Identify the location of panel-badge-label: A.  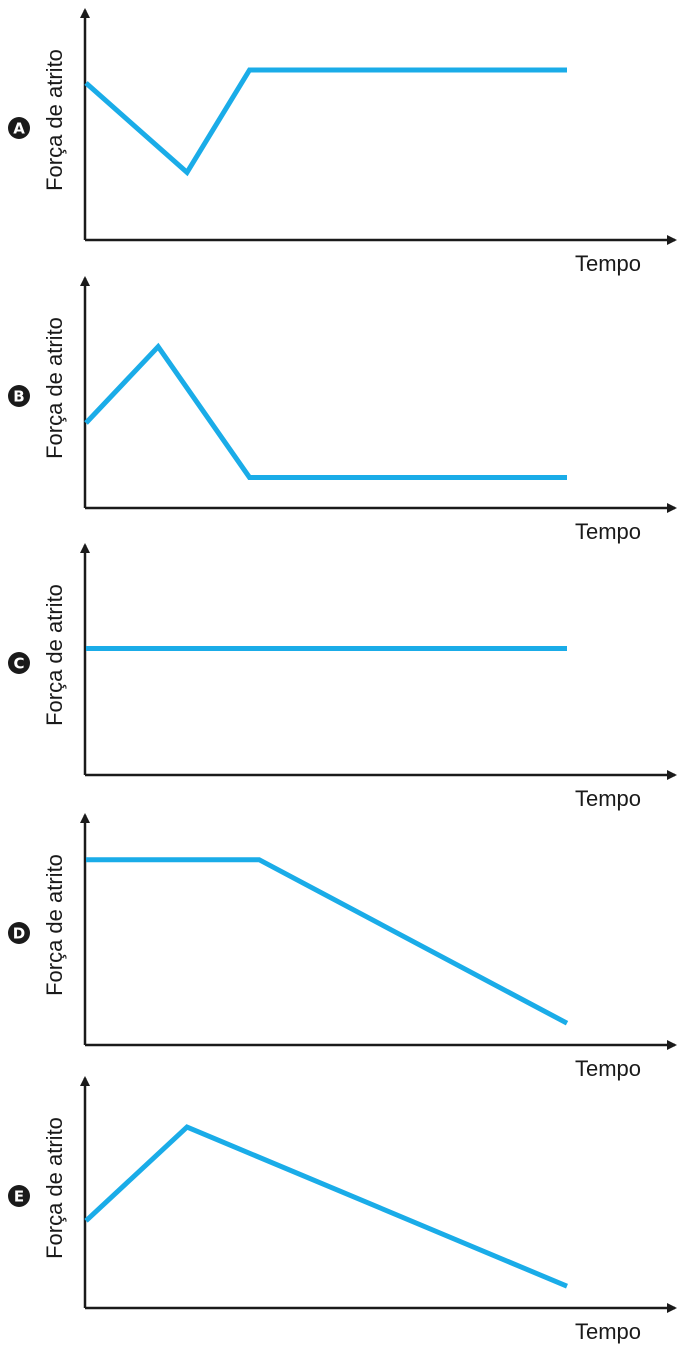
(19, 129).